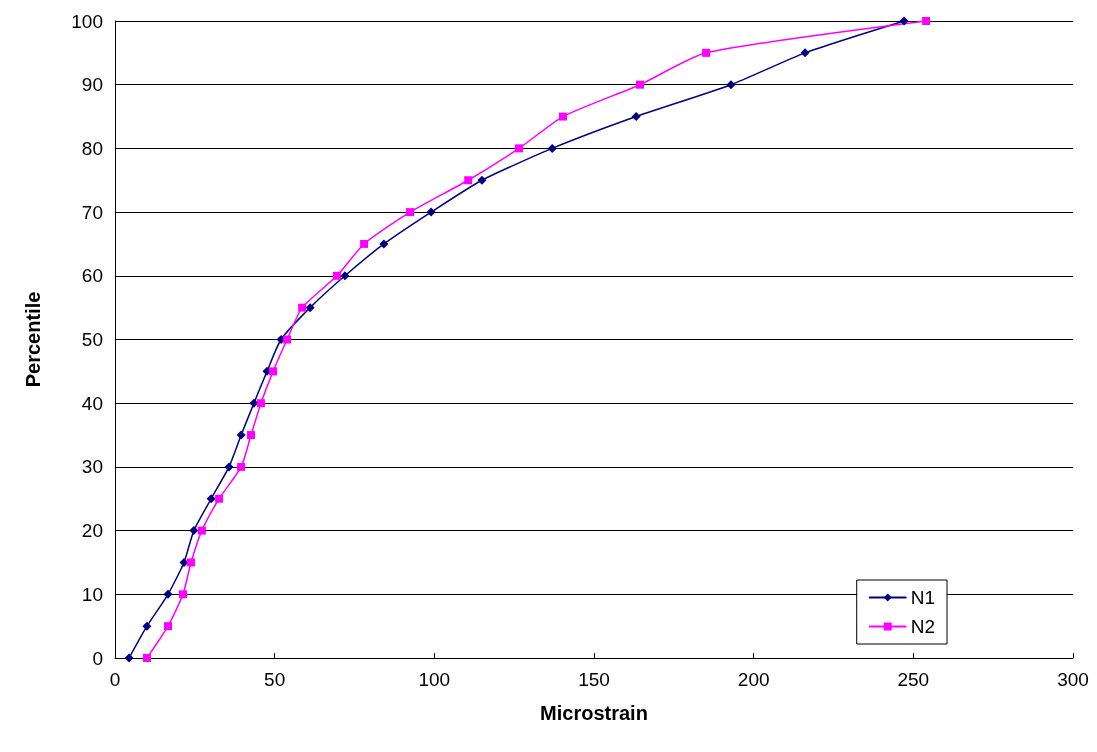 Image resolution: width=1097 pixels, height=752 pixels. Describe the element at coordinates (594, 679) in the screenshot. I see `x-tick-label: 150` at that location.